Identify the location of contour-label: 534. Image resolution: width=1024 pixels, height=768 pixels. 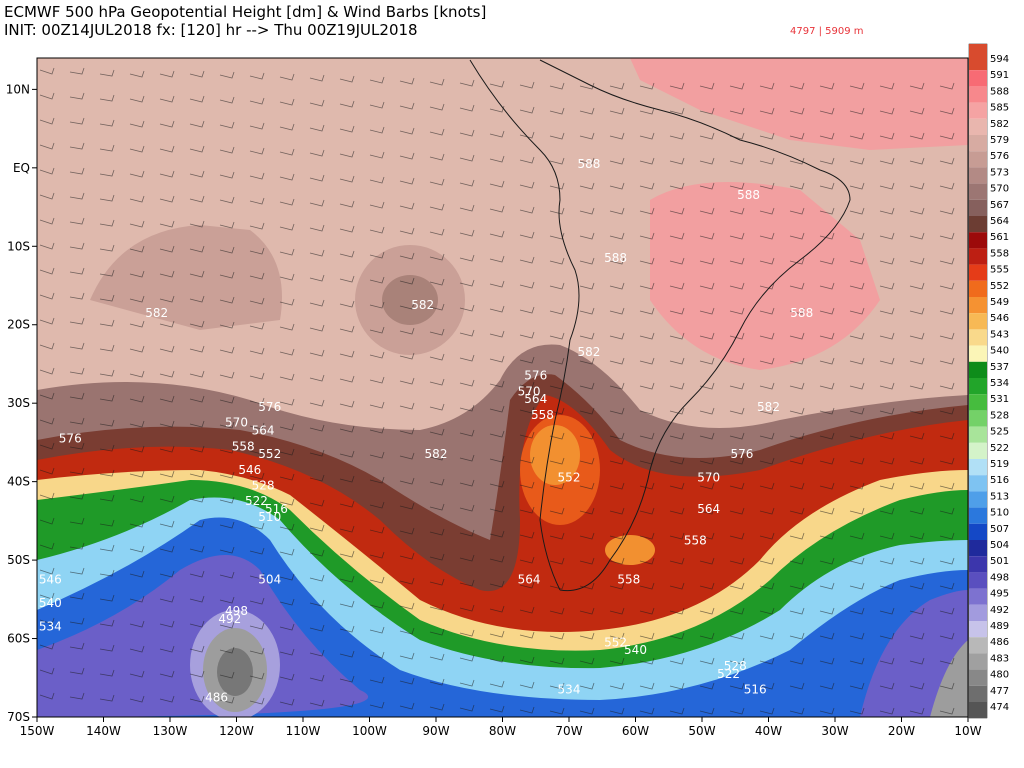
(569, 689).